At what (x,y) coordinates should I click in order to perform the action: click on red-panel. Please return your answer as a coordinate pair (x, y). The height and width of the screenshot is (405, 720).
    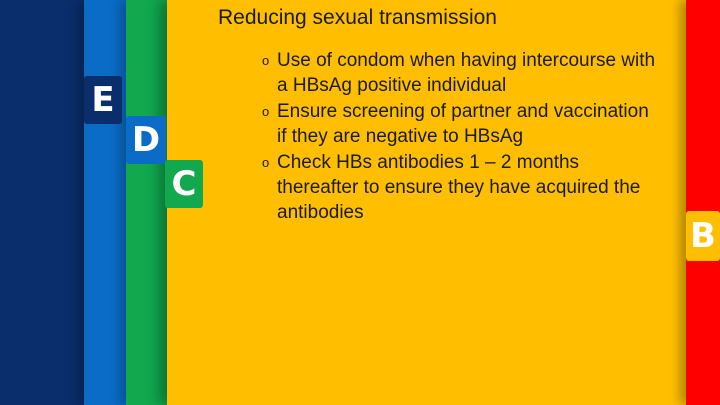
    Looking at the image, I should click on (703, 202).